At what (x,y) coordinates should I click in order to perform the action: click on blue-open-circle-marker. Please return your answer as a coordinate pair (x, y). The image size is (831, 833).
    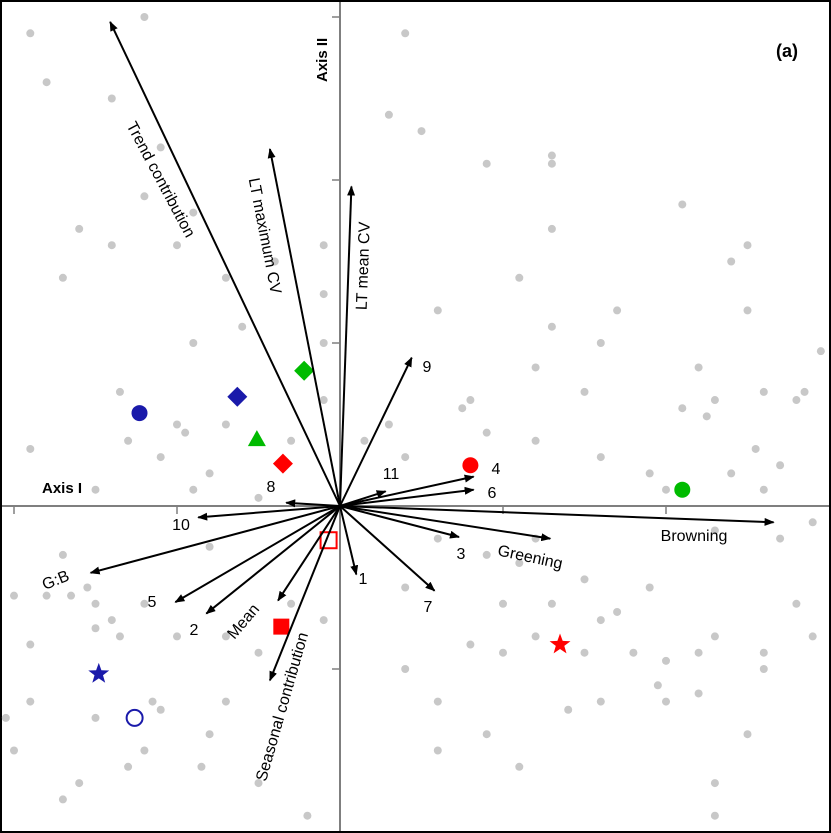
    Looking at the image, I should click on (134, 717).